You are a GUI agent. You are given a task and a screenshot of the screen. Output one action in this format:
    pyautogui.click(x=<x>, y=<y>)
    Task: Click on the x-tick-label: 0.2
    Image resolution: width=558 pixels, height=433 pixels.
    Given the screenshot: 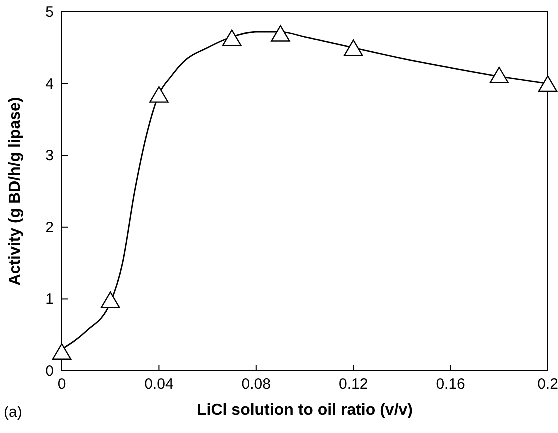 What is the action you would take?
    pyautogui.click(x=548, y=384)
    